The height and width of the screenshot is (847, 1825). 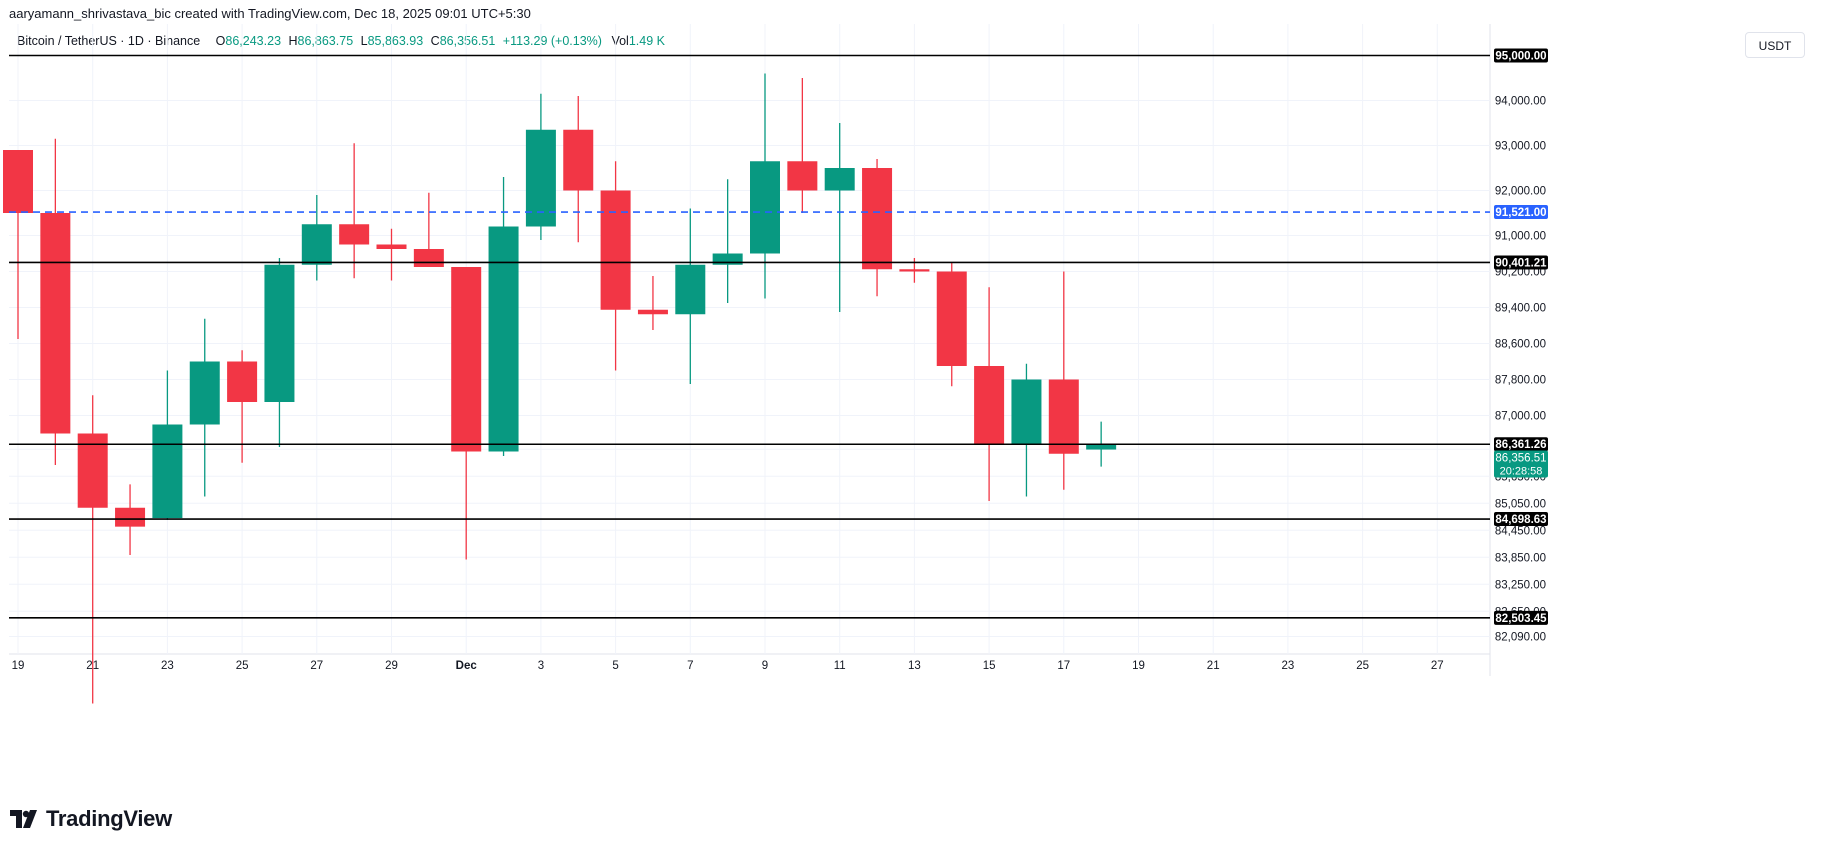 What do you see at coordinates (467, 666) in the screenshot?
I see `x-tick-label: Dec` at bounding box center [467, 666].